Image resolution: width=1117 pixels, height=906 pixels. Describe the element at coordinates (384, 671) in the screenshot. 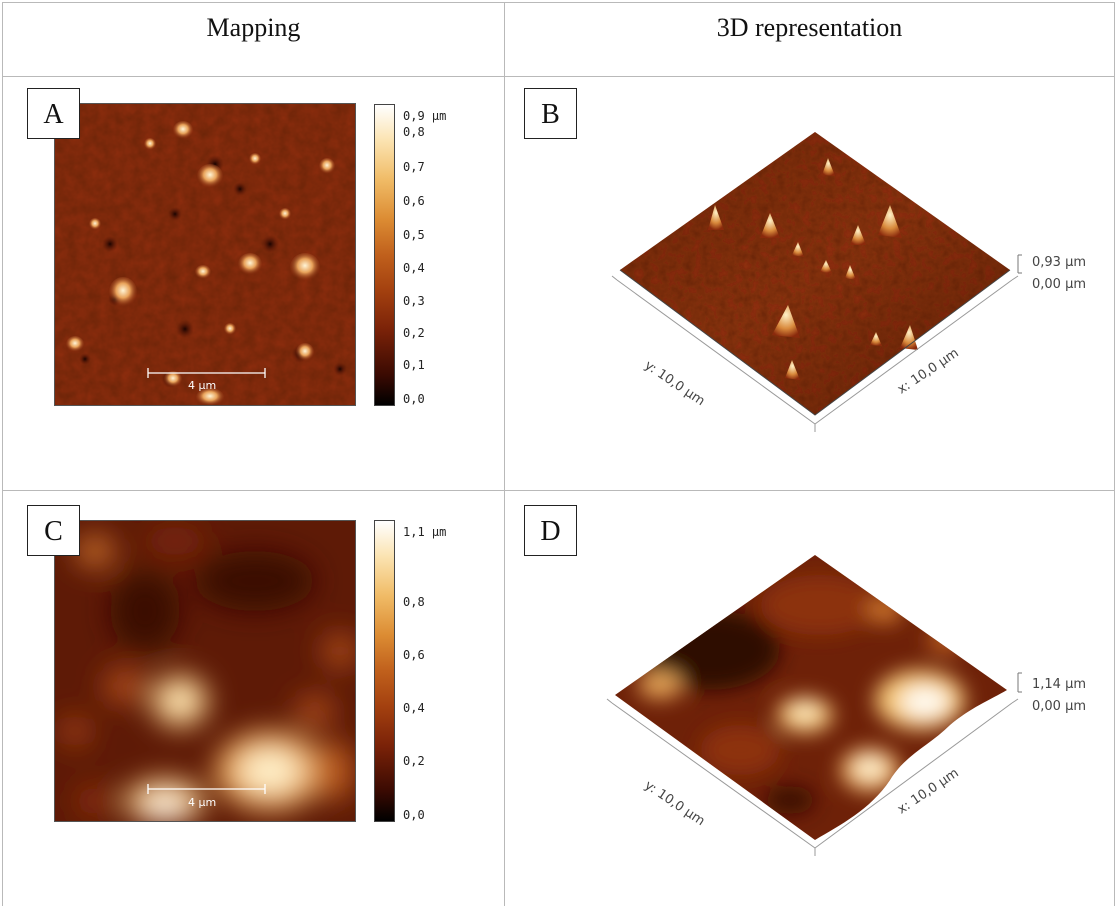

I see `colorbar-c` at that location.